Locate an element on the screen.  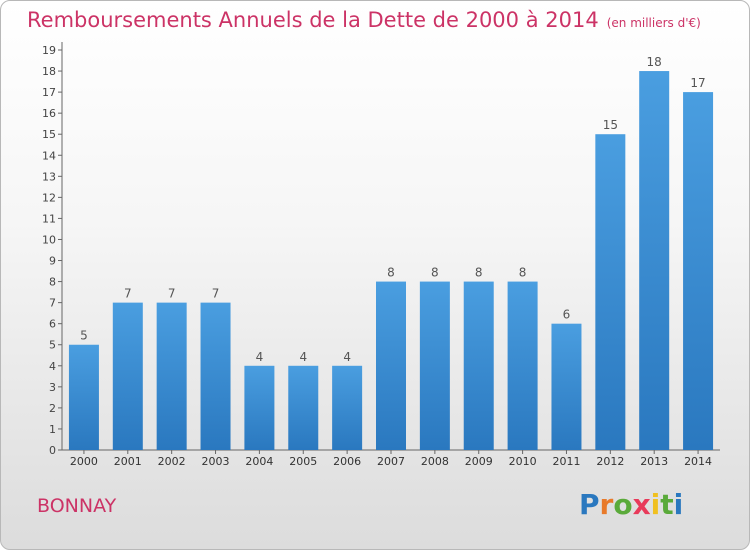
data-label: 6 is located at coordinates (567, 315).